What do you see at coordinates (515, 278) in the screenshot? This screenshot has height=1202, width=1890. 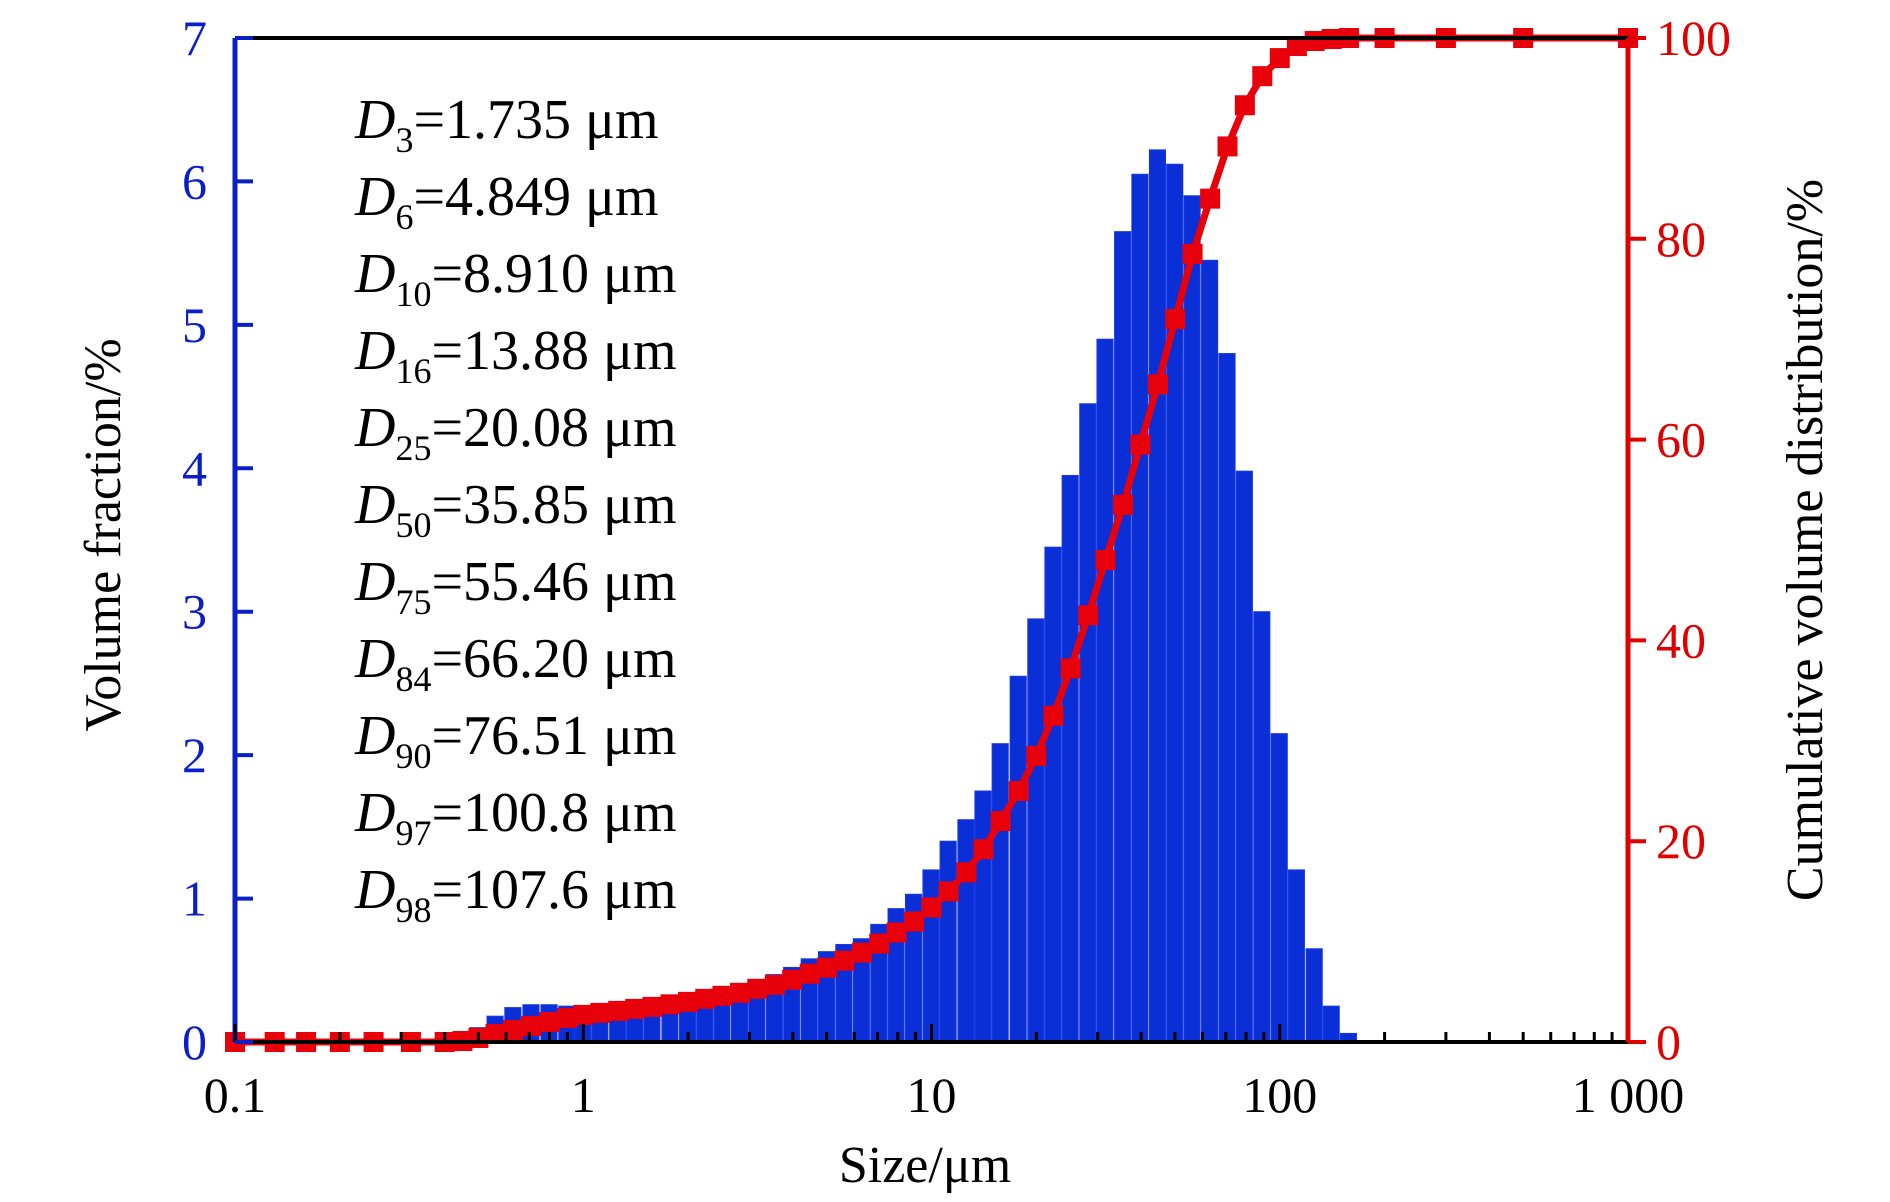 I see `percentile-label: D10=8.910 μm` at bounding box center [515, 278].